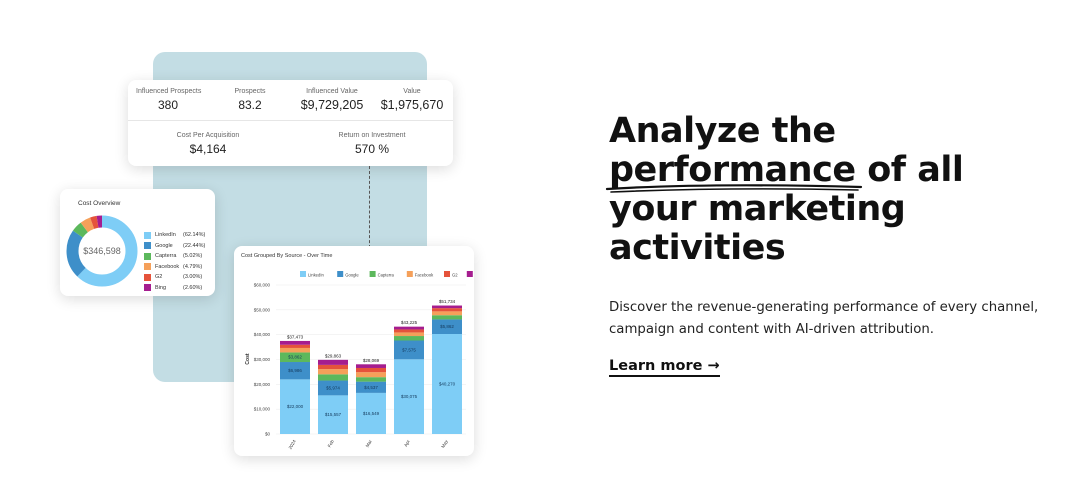 This screenshot has height=502, width=1080. Describe the element at coordinates (371, 360) in the screenshot. I see `bar-total-label: $28,069` at that location.